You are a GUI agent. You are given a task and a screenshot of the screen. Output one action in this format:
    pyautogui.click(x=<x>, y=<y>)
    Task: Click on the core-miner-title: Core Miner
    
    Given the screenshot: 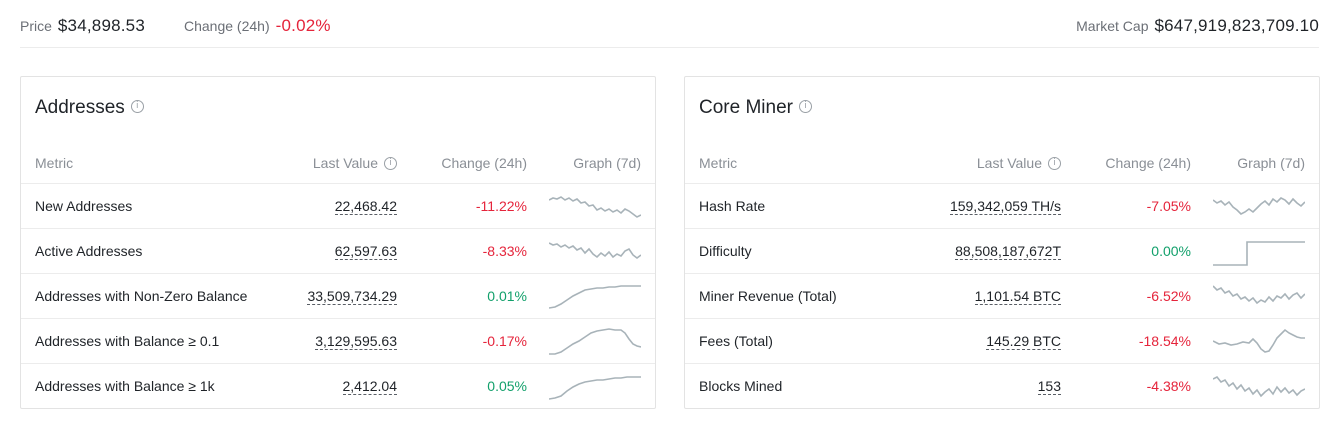 What is the action you would take?
    pyautogui.click(x=746, y=107)
    